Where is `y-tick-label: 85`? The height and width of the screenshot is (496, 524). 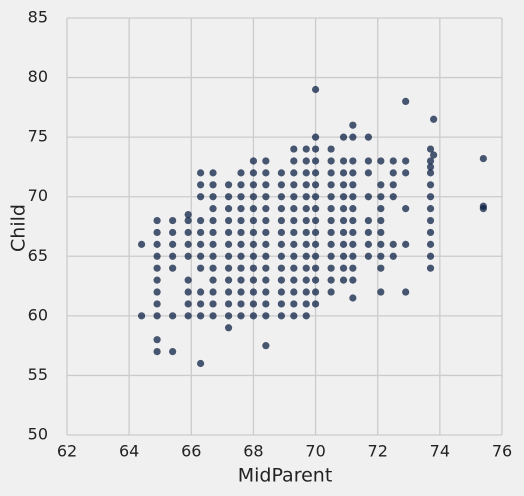
y-tick-label: 85 is located at coordinates (38, 17).